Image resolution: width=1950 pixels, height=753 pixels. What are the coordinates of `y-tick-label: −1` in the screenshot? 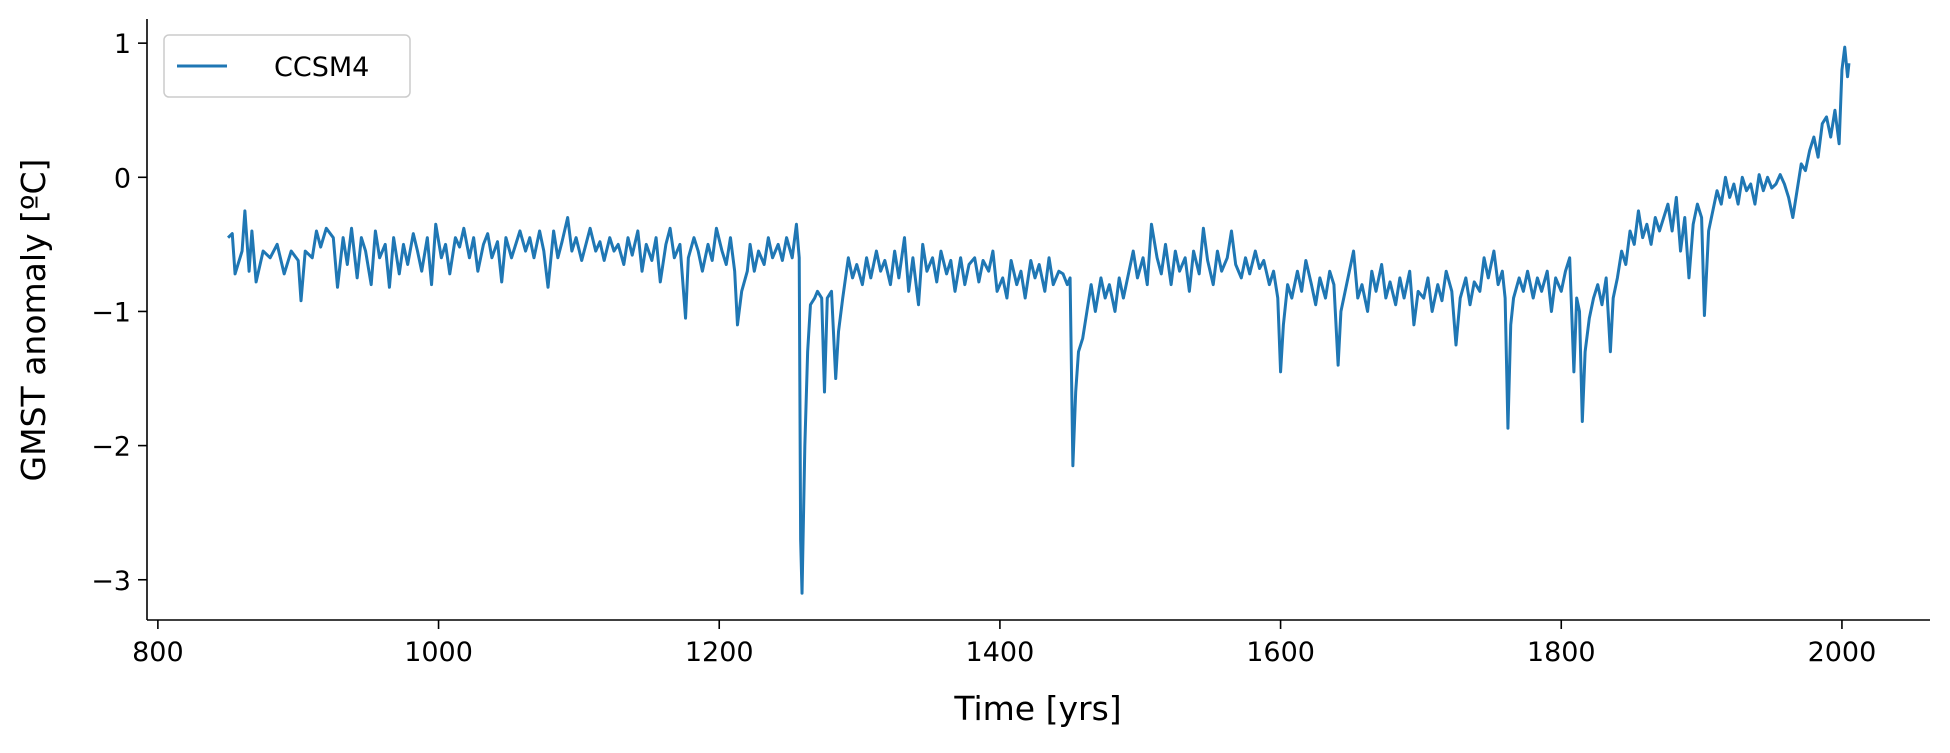 It's located at (111, 312).